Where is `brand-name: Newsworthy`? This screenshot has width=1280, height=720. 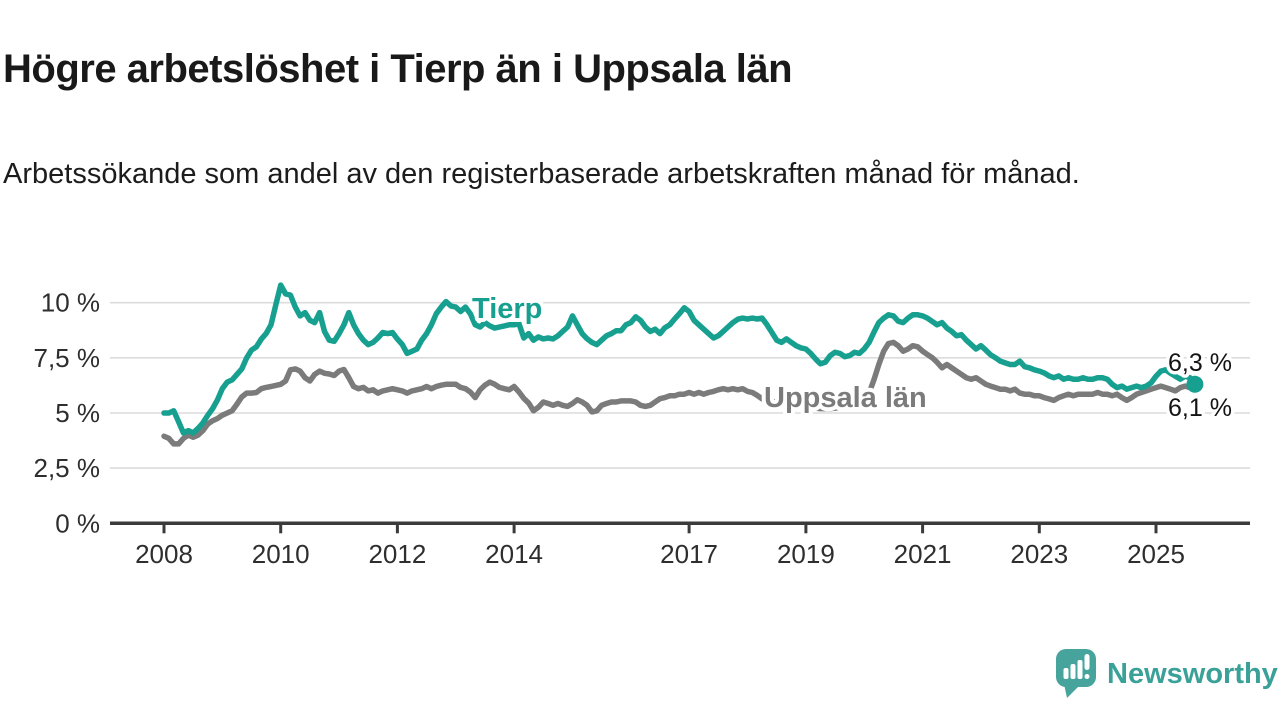
brand-name: Newsworthy is located at coordinates (1192, 673).